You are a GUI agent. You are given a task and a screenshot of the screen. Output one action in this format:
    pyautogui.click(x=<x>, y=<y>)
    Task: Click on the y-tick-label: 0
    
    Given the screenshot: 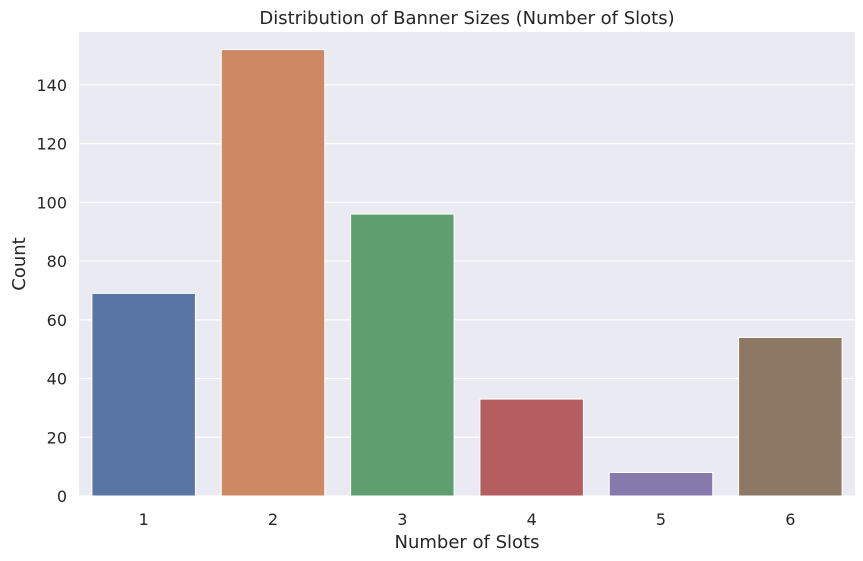 What is the action you would take?
    pyautogui.click(x=62, y=496)
    